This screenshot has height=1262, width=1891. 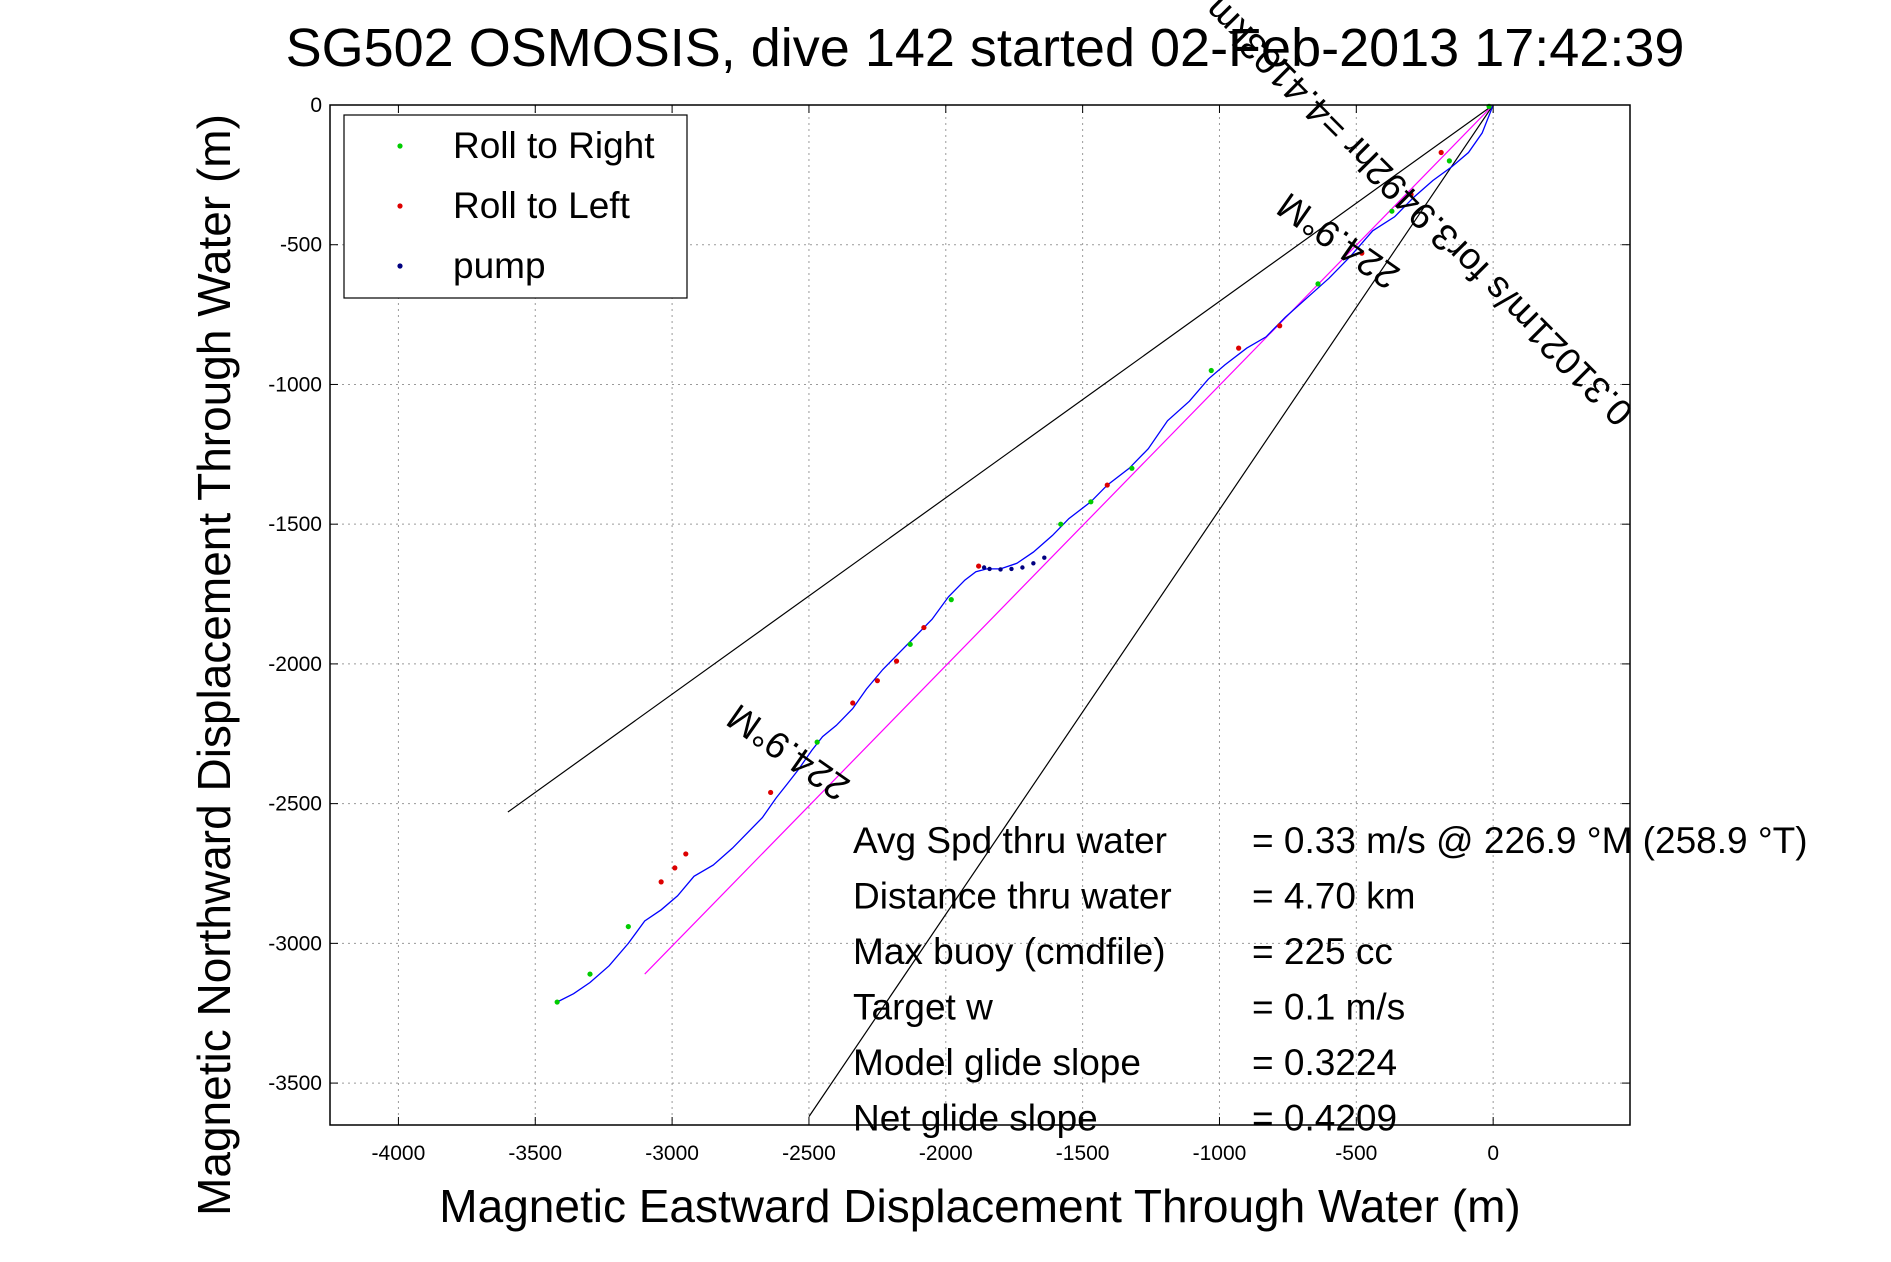 I want to click on stat-value: = 225 cc, so click(x=1322, y=951).